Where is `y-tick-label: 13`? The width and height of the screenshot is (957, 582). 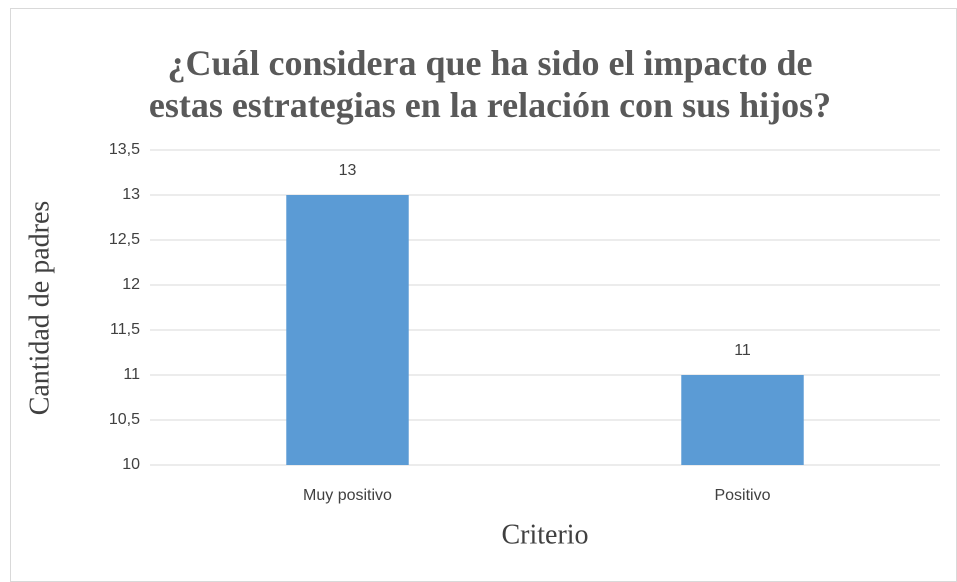 y-tick-label: 13 is located at coordinates (131, 194).